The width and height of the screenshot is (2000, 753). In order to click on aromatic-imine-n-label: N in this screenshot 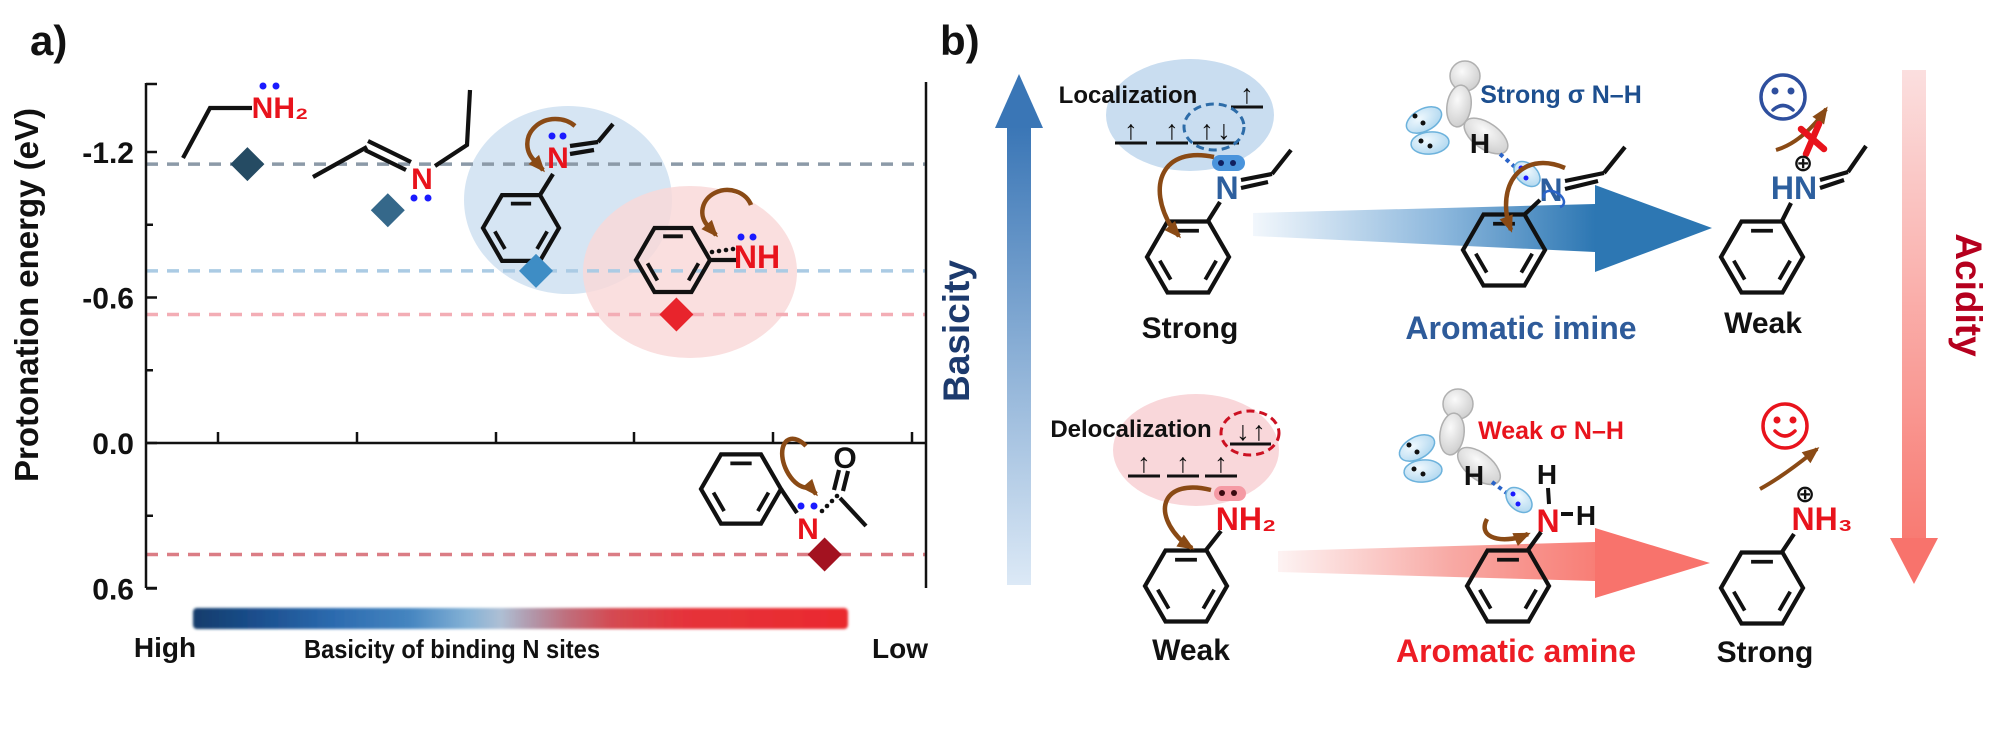, I will do `click(558, 158)`.